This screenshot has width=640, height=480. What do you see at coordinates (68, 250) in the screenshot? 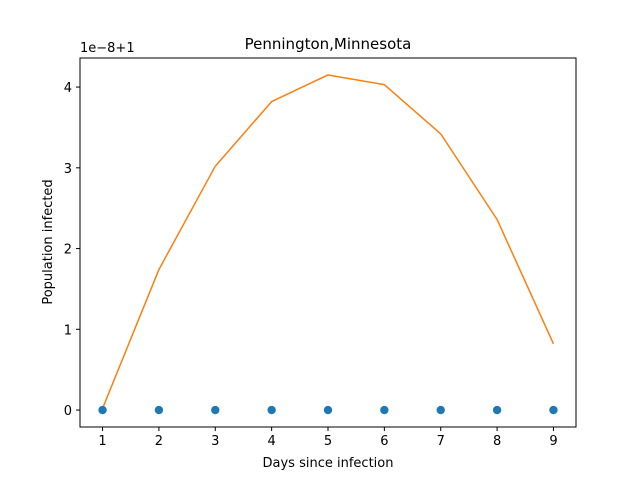
I see `y-tick-label: 2` at bounding box center [68, 250].